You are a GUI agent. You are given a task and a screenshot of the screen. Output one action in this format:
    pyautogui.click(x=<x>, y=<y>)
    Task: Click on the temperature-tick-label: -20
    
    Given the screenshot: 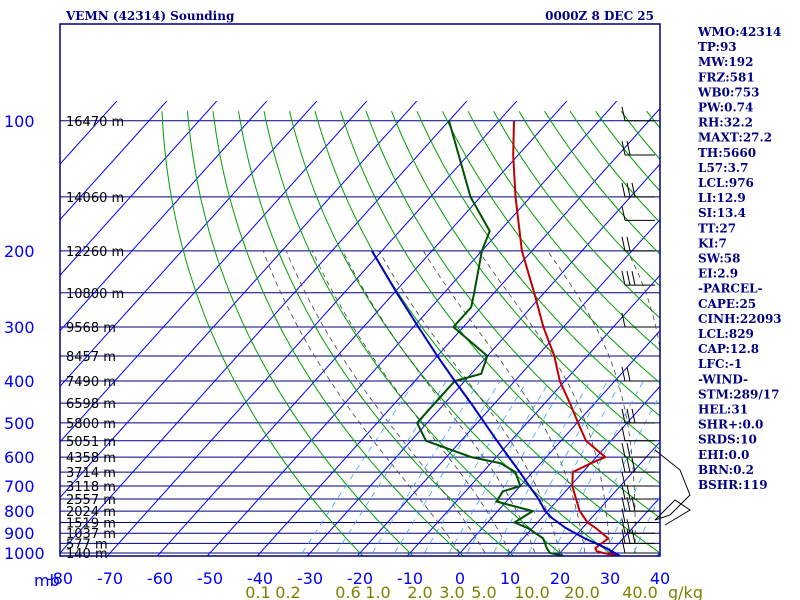 What is the action you would take?
    pyautogui.click(x=360, y=578)
    